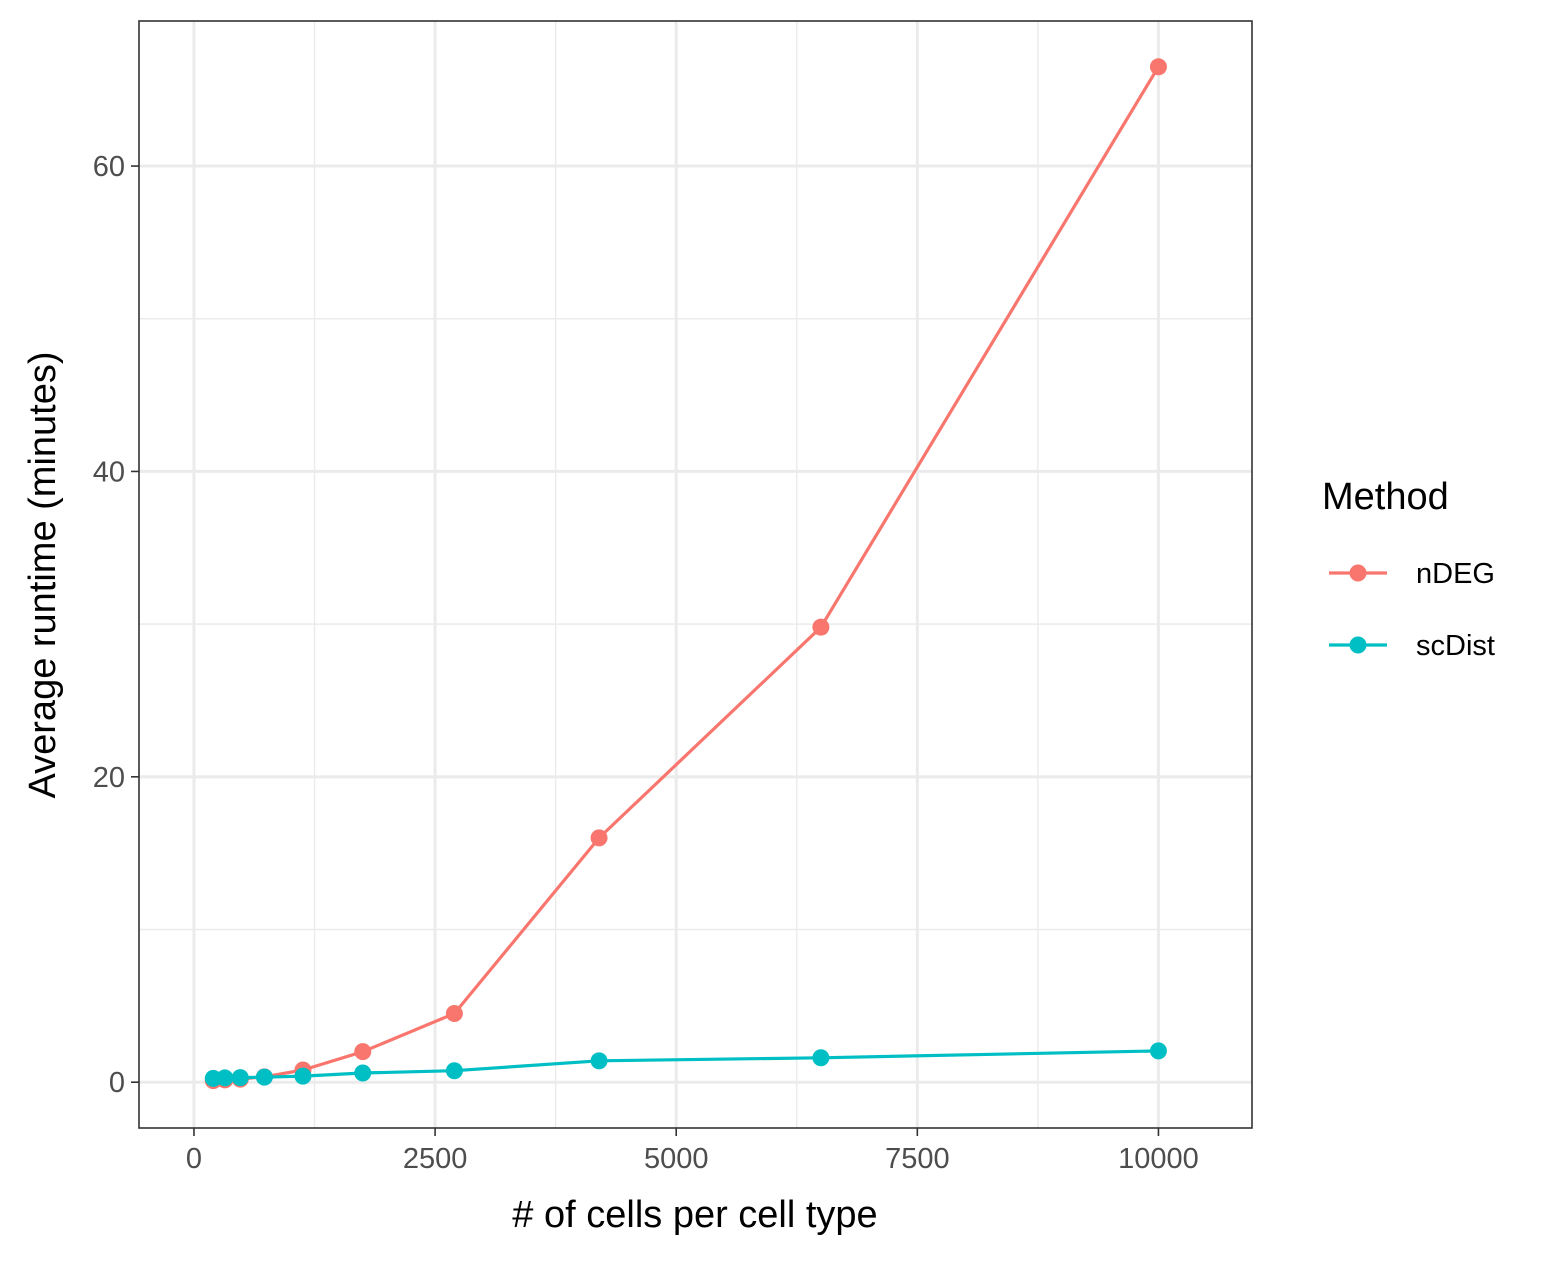 The height and width of the screenshot is (1262, 1562). I want to click on x-tick-label: 0, so click(194, 1159).